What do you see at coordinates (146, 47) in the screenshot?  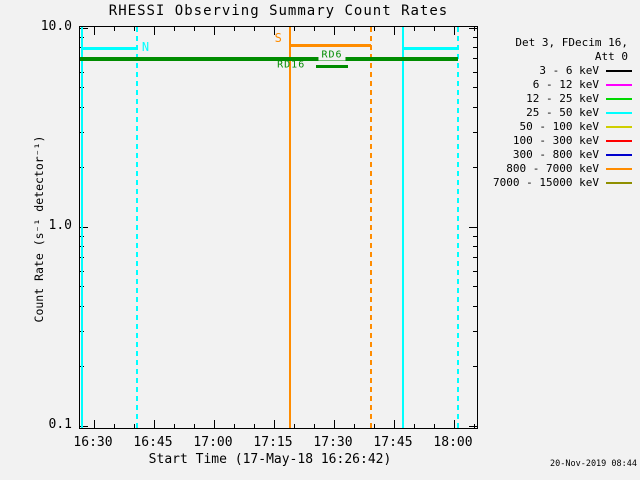 I see `night-flag-label: N` at bounding box center [146, 47].